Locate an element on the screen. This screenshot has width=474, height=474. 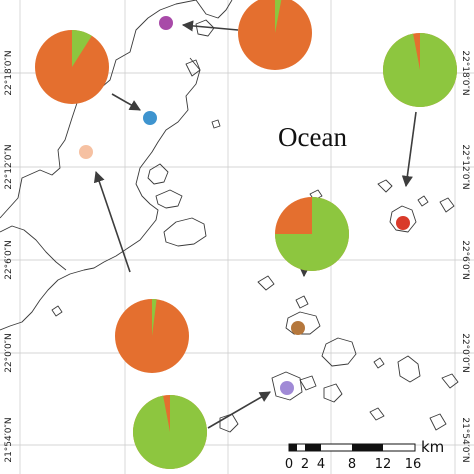
arrow-to-peach-site is located at coordinates (112, 221).